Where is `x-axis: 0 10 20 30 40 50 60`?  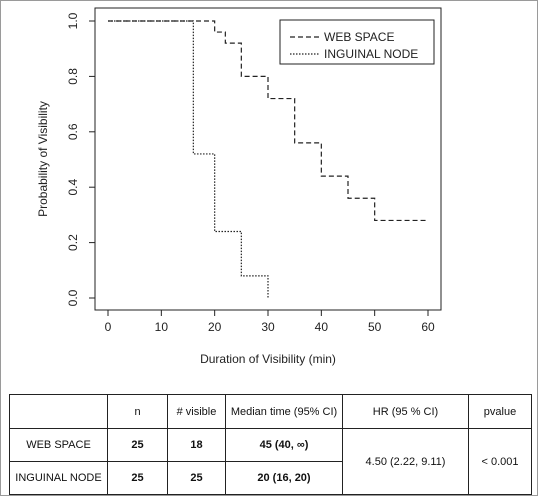 x-axis: 0 10 20 30 40 50 60 is located at coordinates (270, 321).